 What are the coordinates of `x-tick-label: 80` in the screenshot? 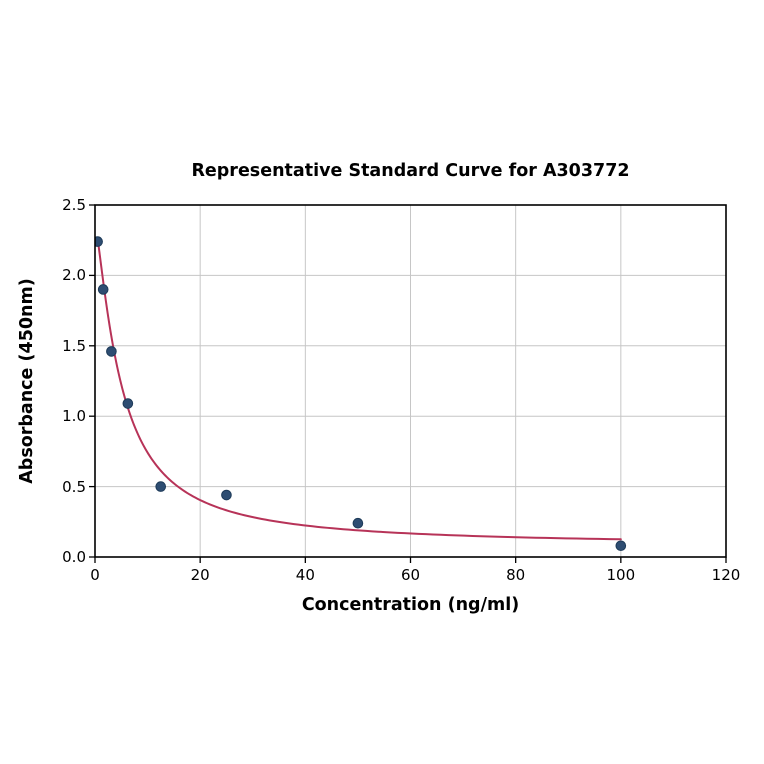 It's located at (516, 575).